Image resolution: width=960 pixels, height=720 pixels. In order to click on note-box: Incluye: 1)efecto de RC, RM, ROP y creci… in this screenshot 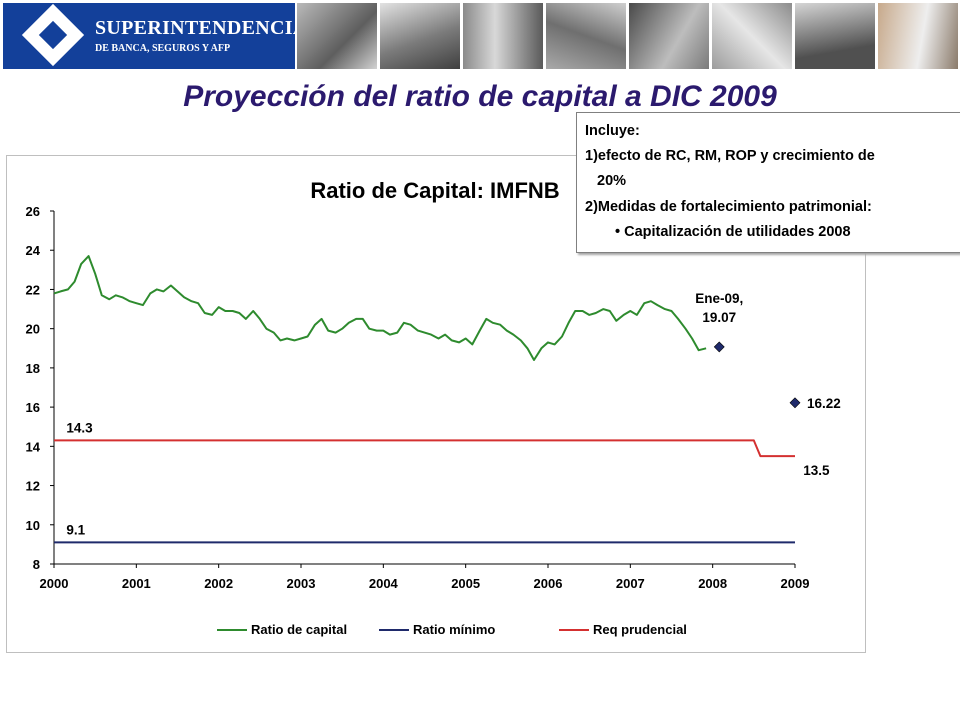, I will do `click(768, 182)`.